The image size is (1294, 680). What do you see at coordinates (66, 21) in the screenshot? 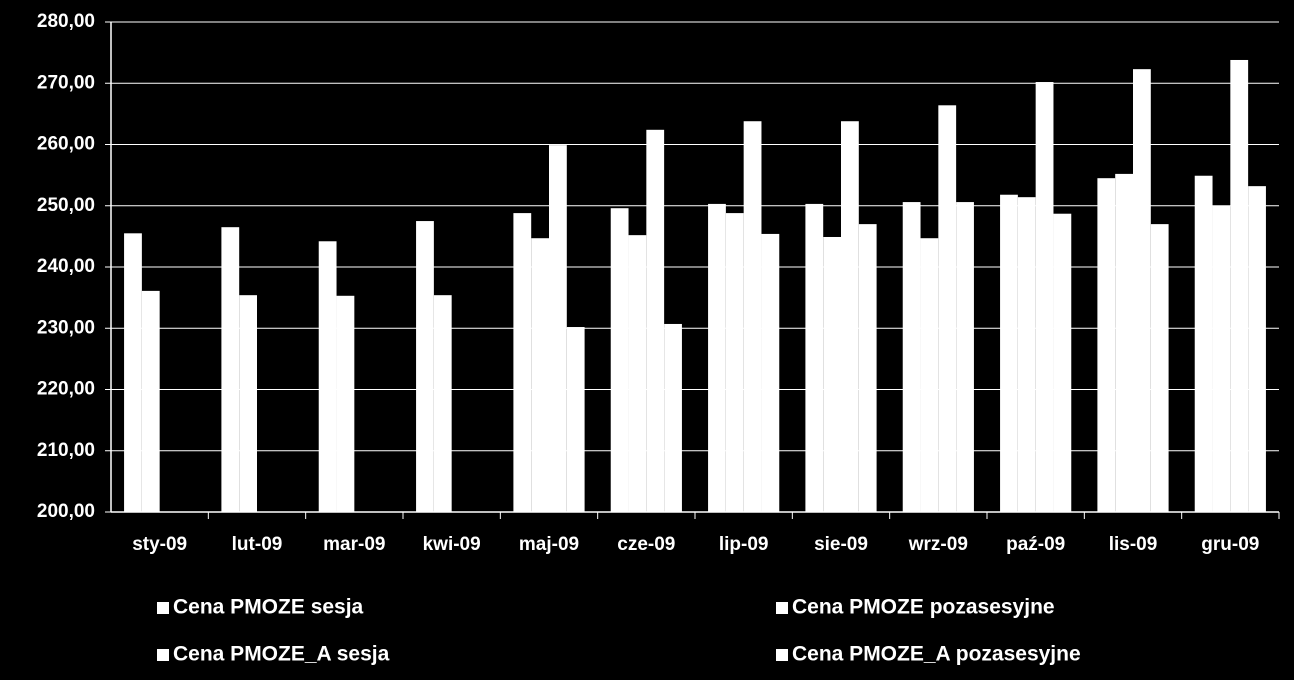
I see `y-tick-label: 280,00` at bounding box center [66, 21].